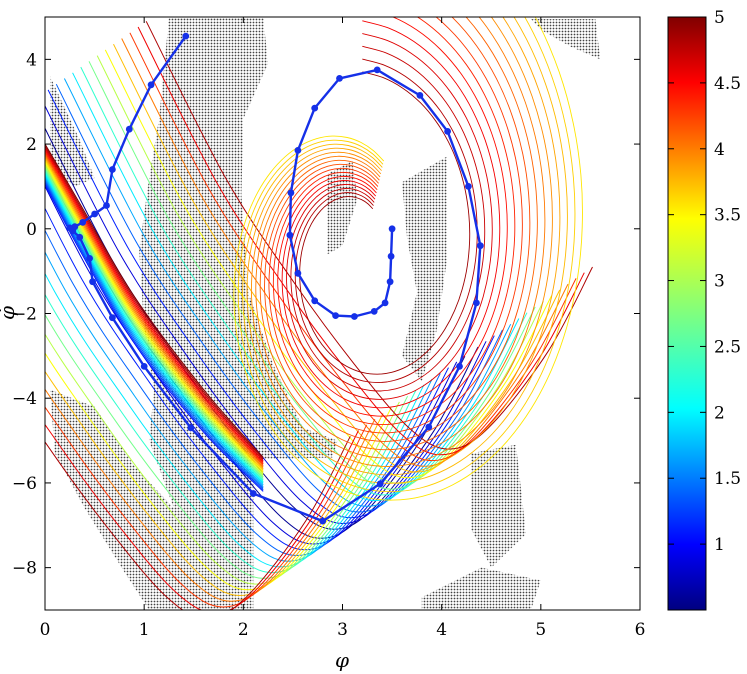  Describe the element at coordinates (144, 630) in the screenshot. I see `x-tick-label: 1` at that location.